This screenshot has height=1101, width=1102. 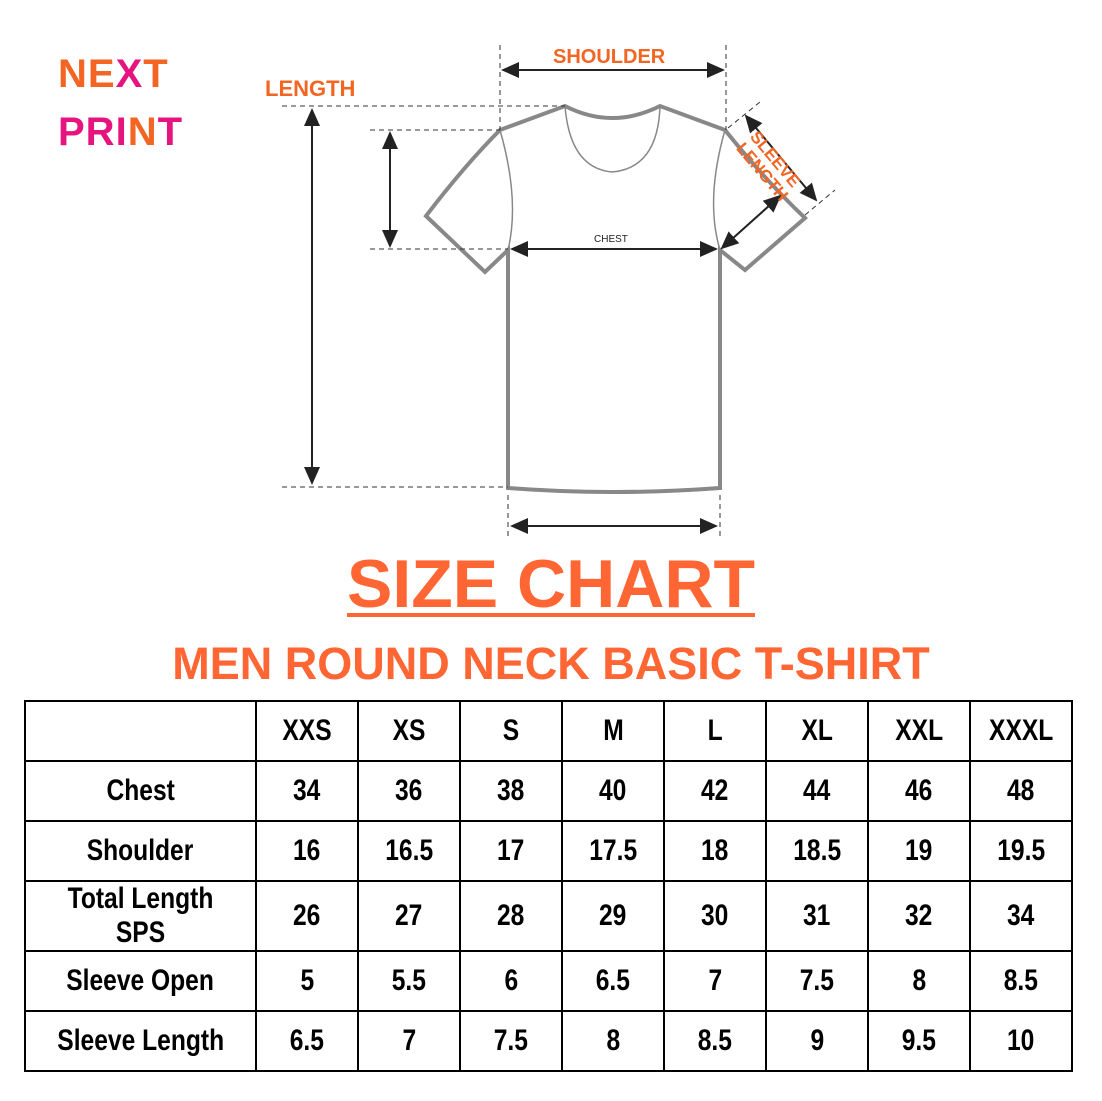 What do you see at coordinates (307, 731) in the screenshot?
I see `size-header: XXS` at bounding box center [307, 731].